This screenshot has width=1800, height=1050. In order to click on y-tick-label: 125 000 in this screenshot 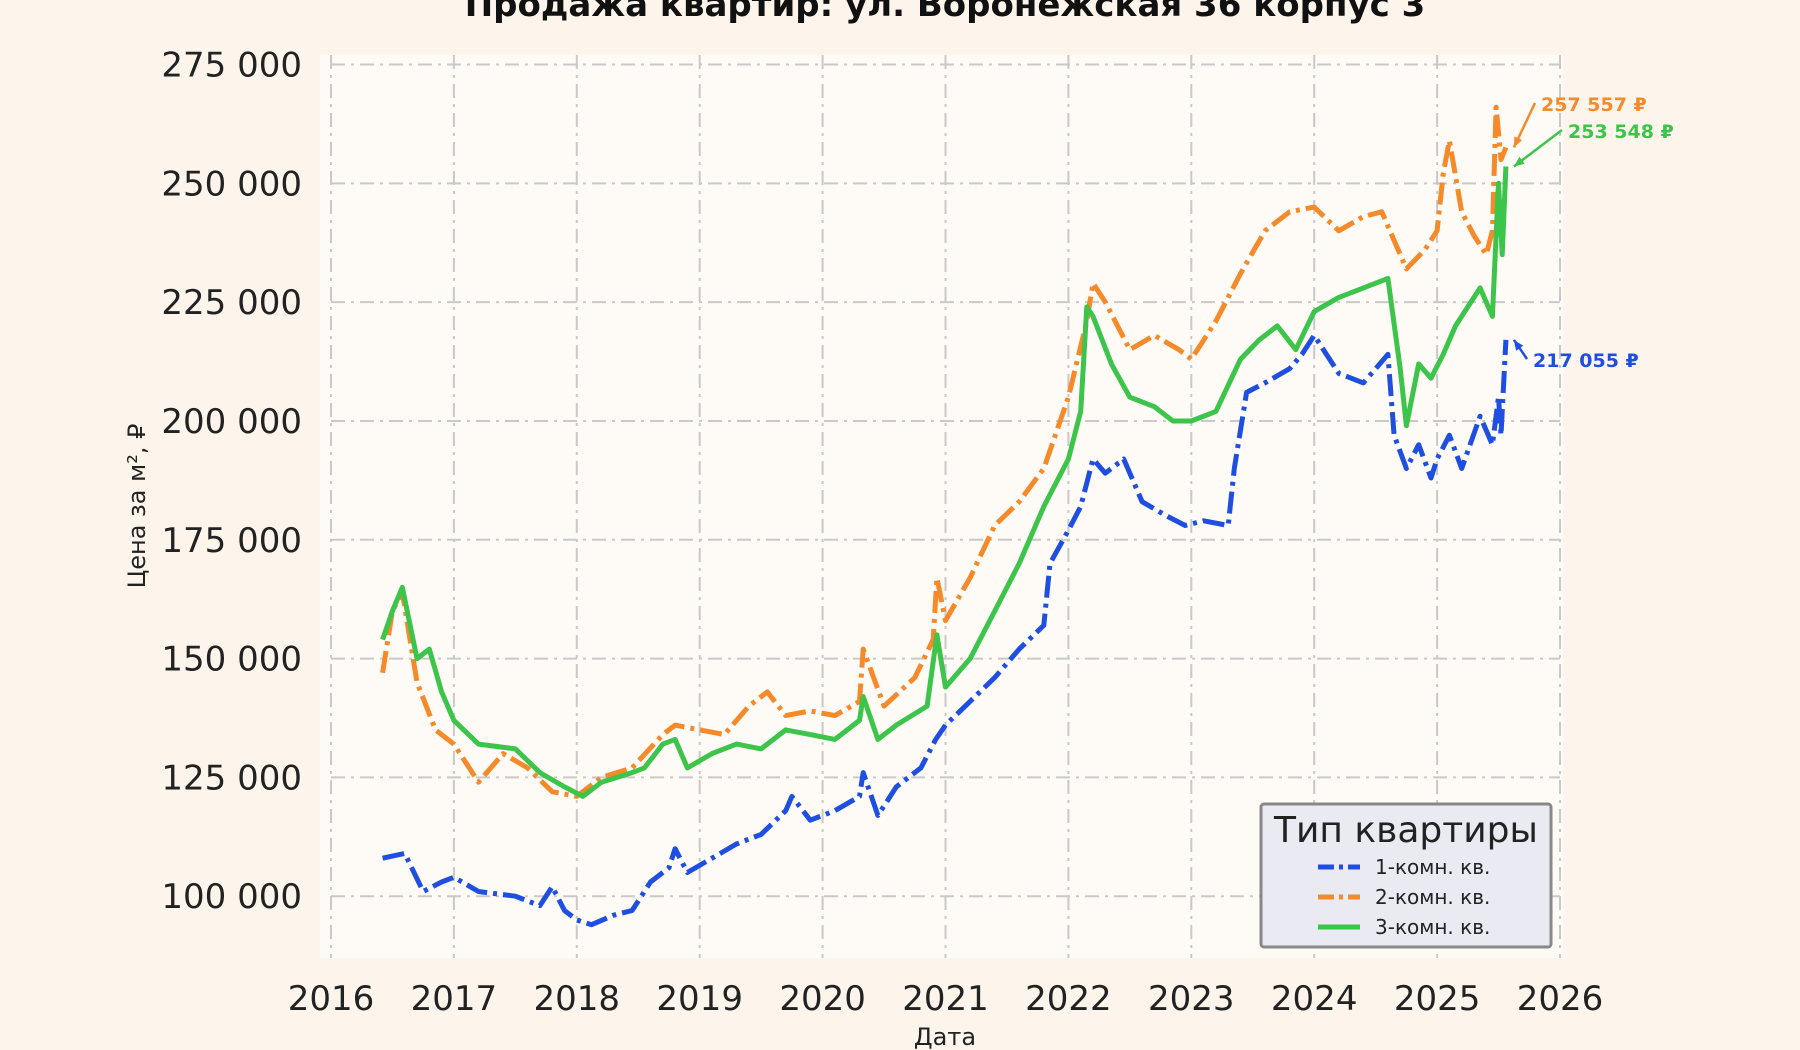, I will do `click(231, 778)`.